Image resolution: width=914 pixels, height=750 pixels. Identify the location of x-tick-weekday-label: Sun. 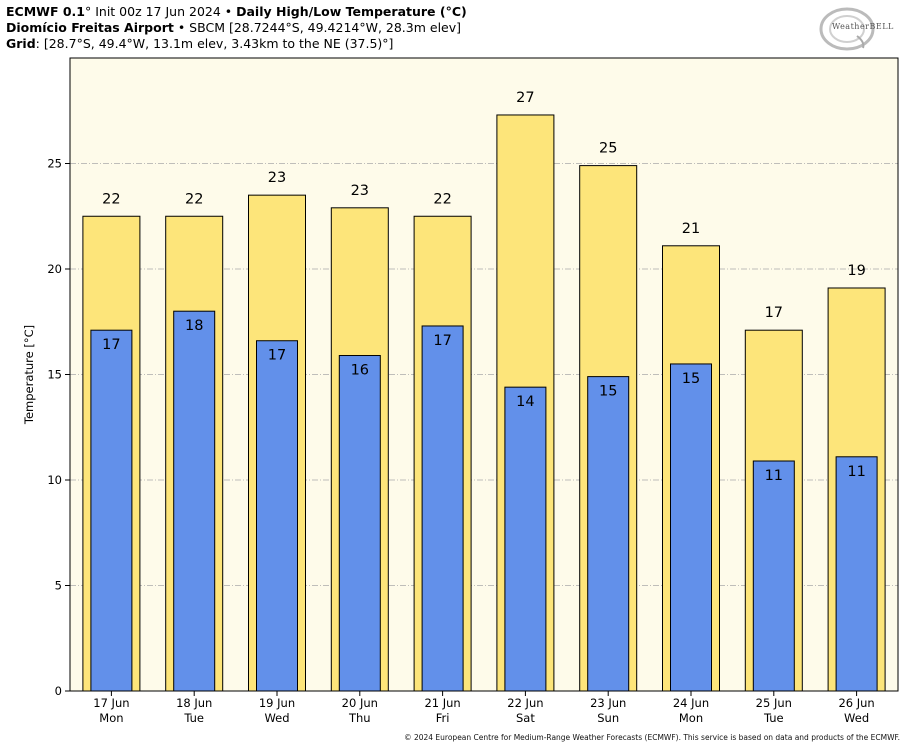
(608, 718).